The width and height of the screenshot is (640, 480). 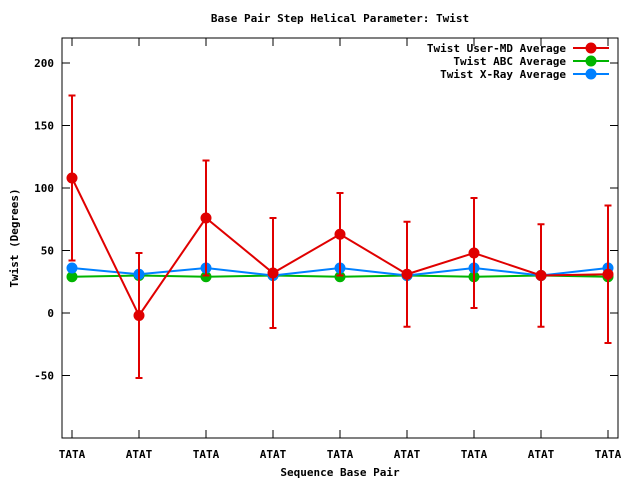 What do you see at coordinates (14, 237) in the screenshot?
I see `y-axis-label: Twist (Degrees)` at bounding box center [14, 237].